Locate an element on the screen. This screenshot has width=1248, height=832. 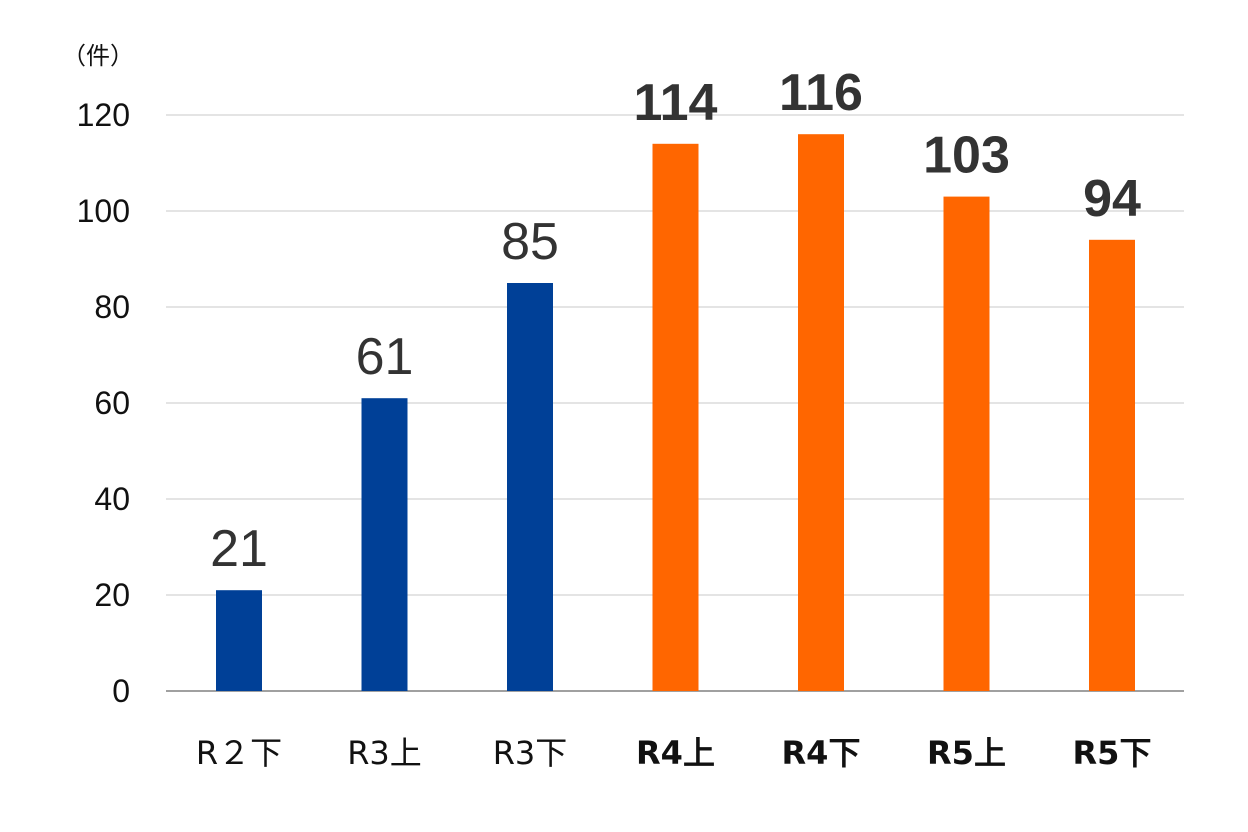
data-label: 116 is located at coordinates (821, 93).